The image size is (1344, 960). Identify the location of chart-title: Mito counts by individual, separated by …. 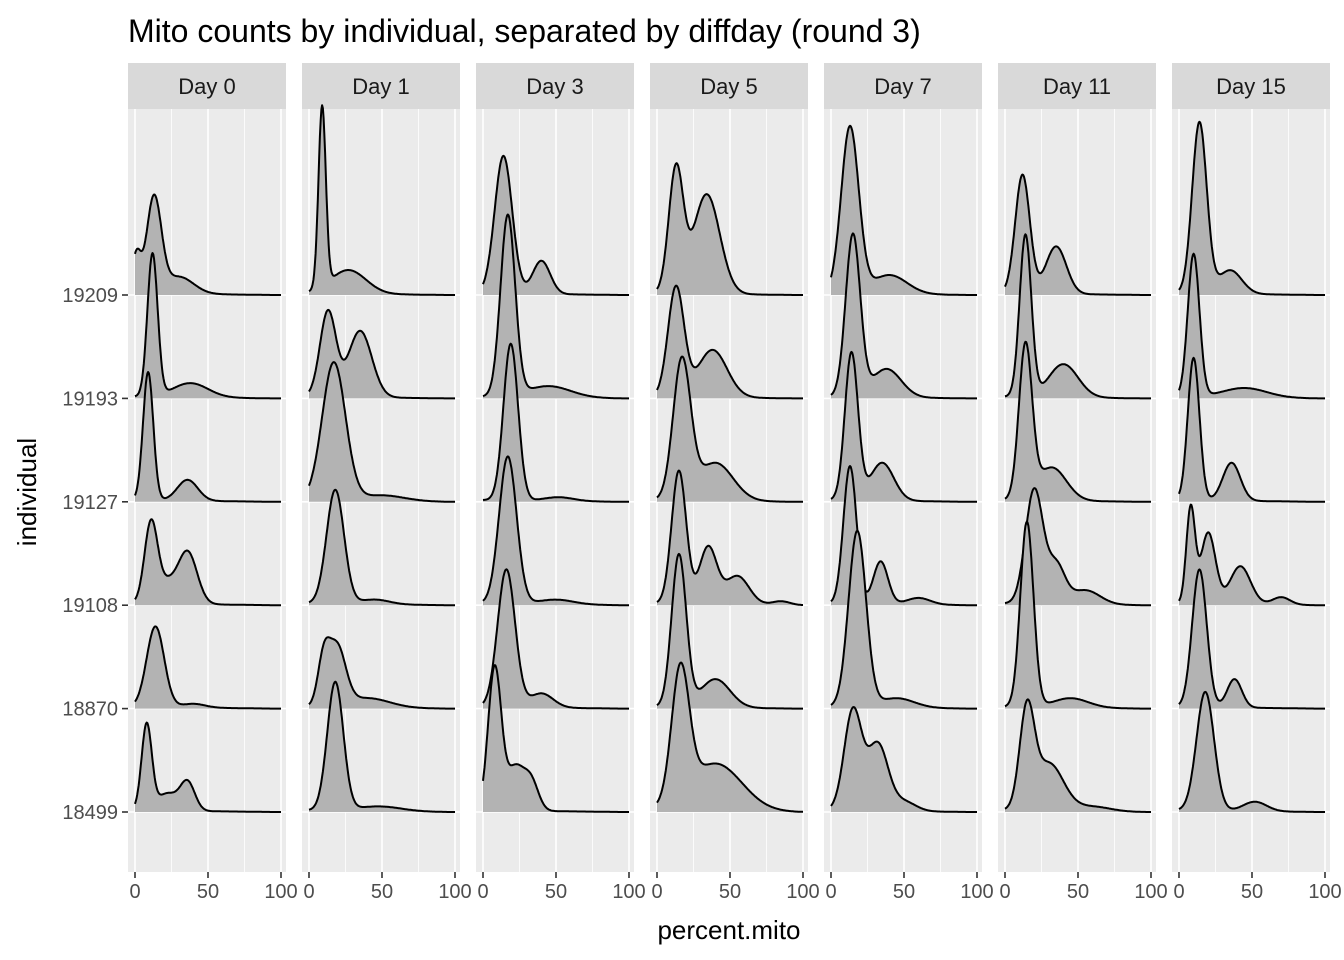
(524, 31).